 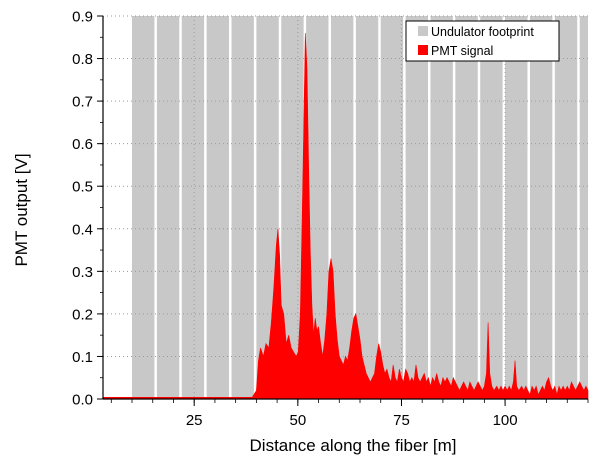 What do you see at coordinates (82, 314) in the screenshot?
I see `y-tick-label: 0.2` at bounding box center [82, 314].